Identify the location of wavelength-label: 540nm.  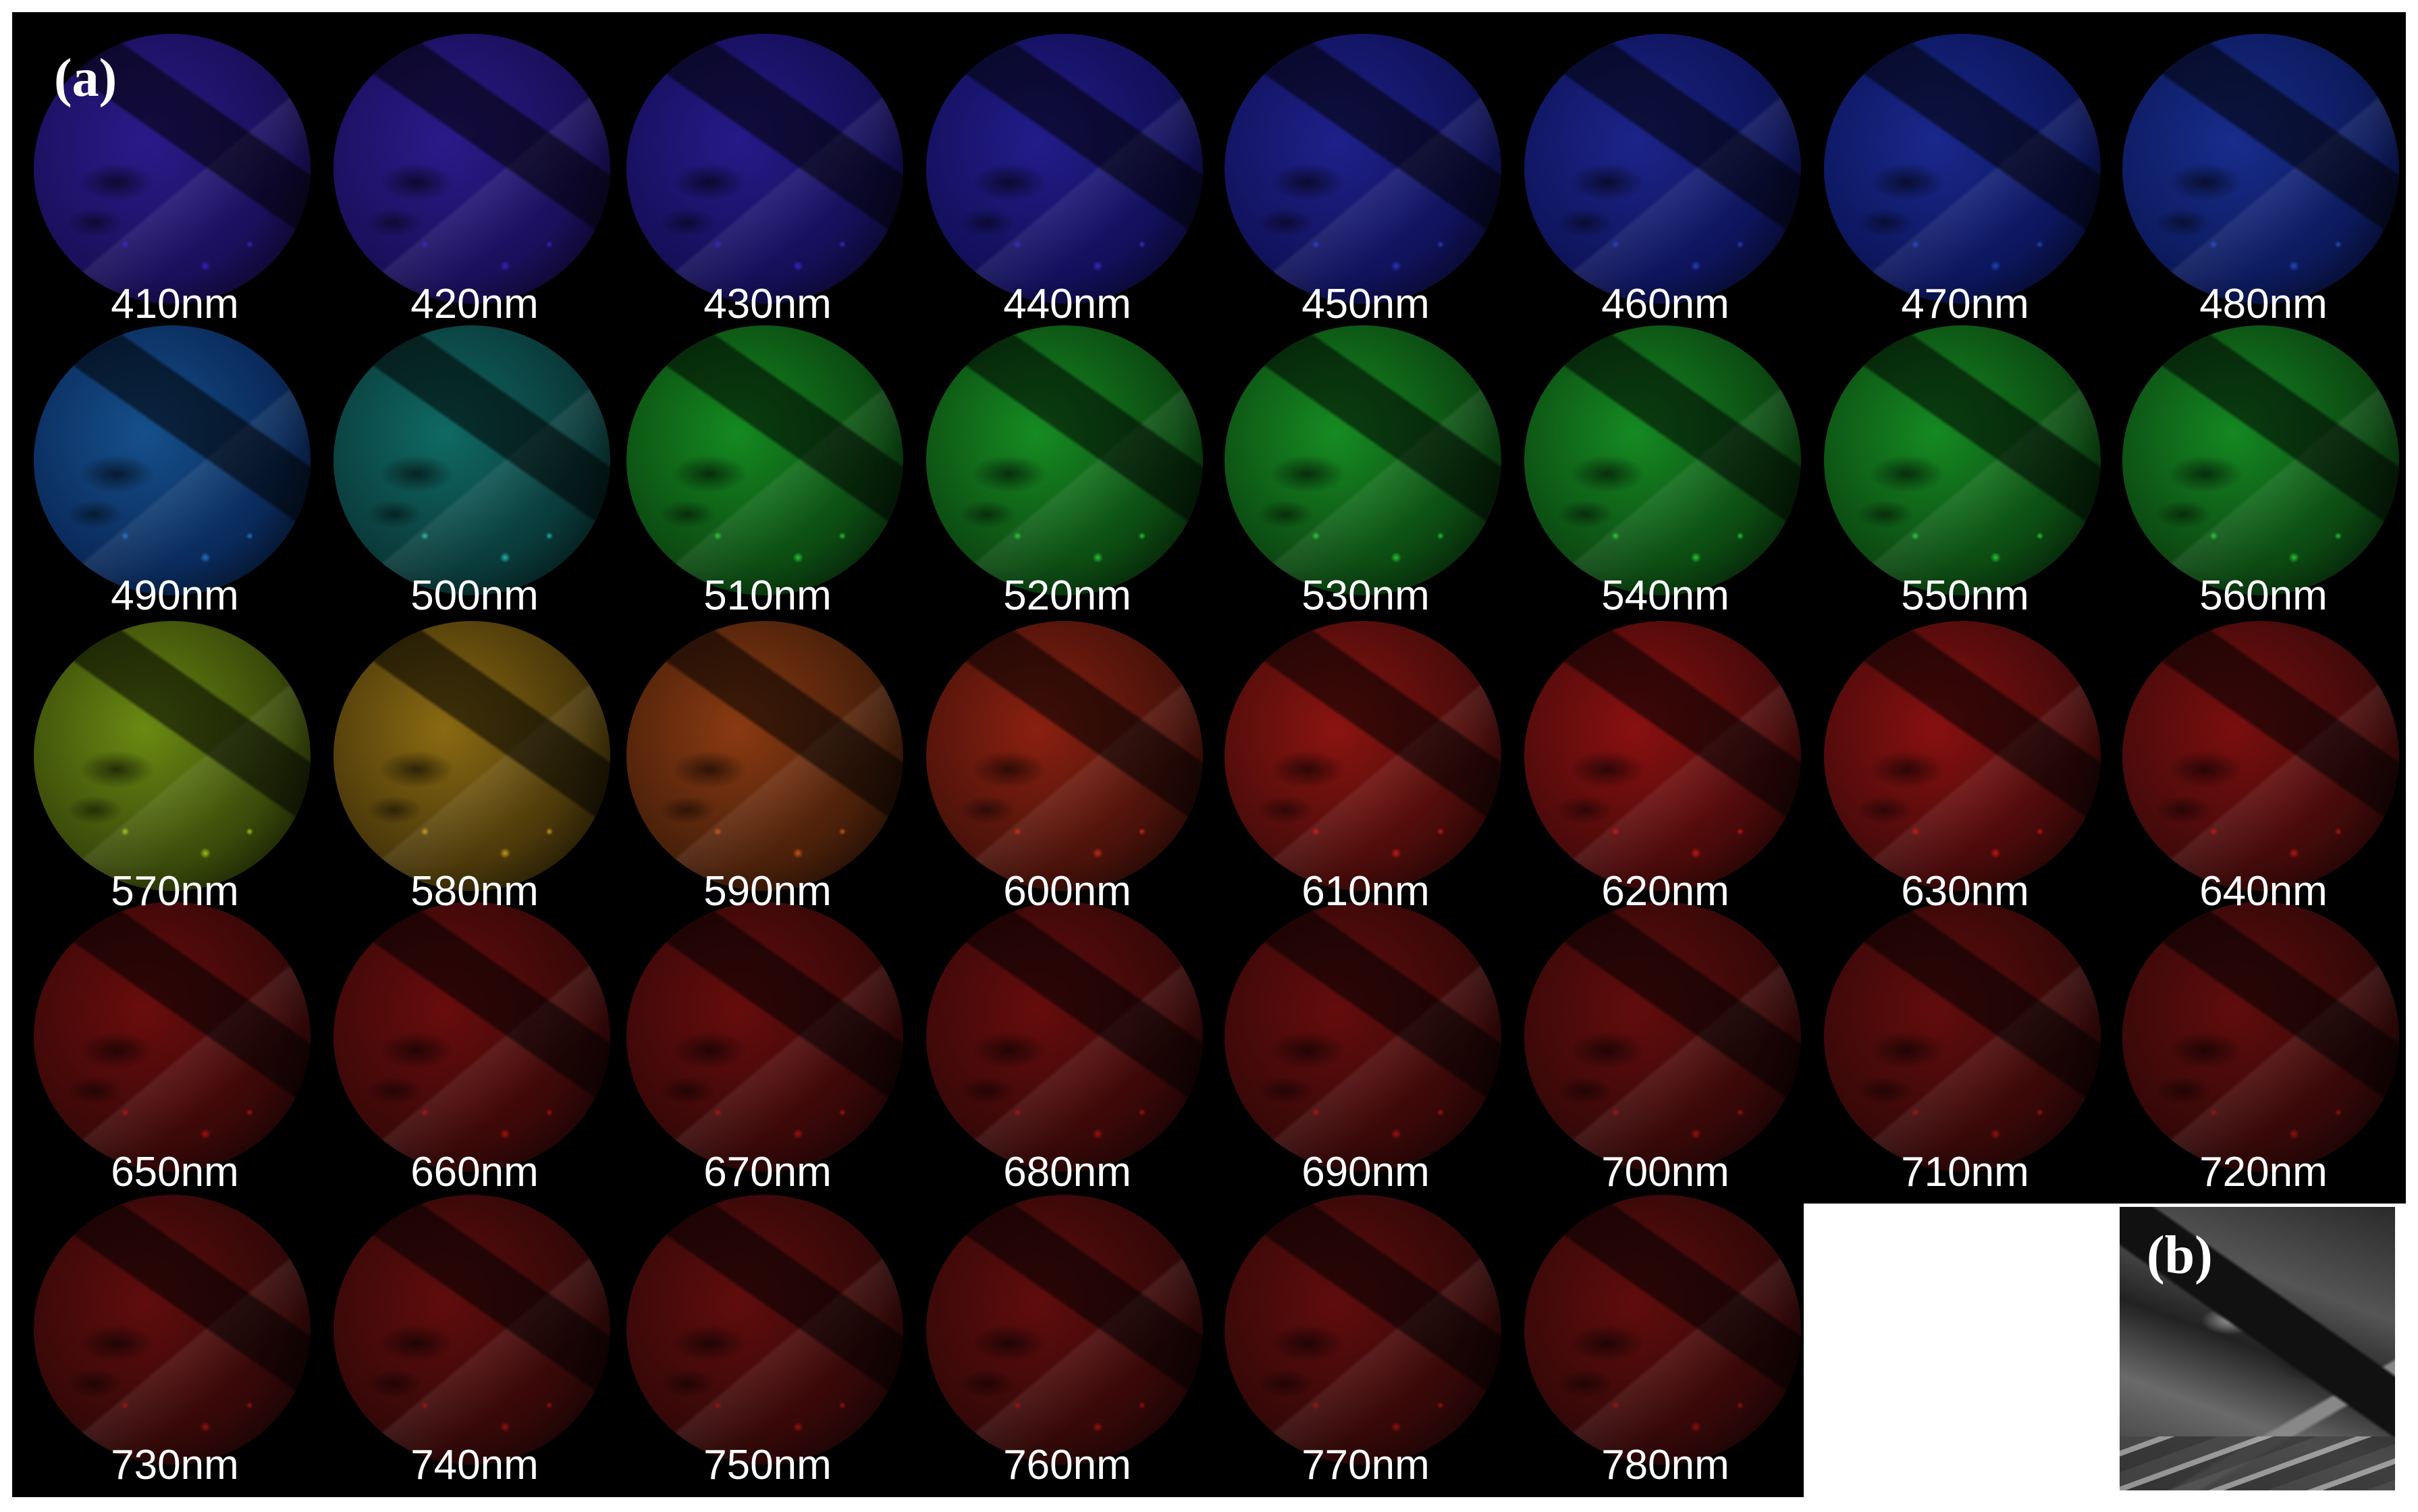
(1665, 595).